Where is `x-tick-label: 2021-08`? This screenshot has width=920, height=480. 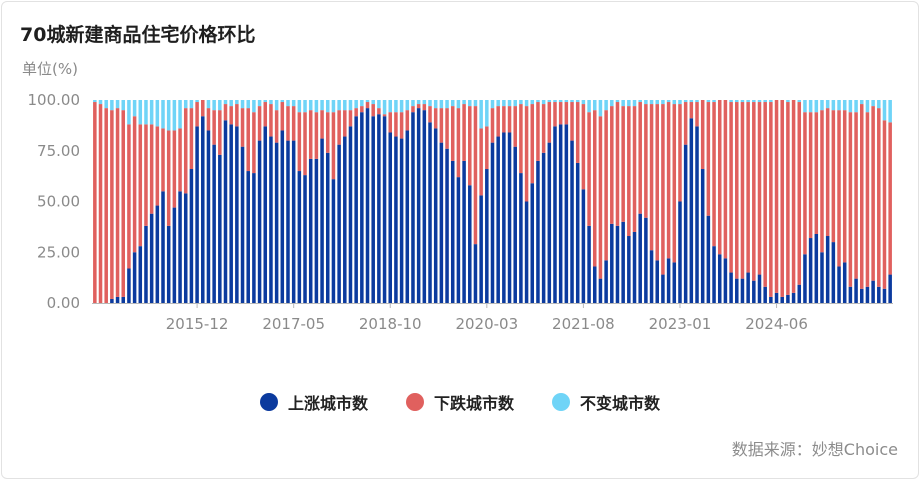
x-tick-label: 2021-08 is located at coordinates (583, 324).